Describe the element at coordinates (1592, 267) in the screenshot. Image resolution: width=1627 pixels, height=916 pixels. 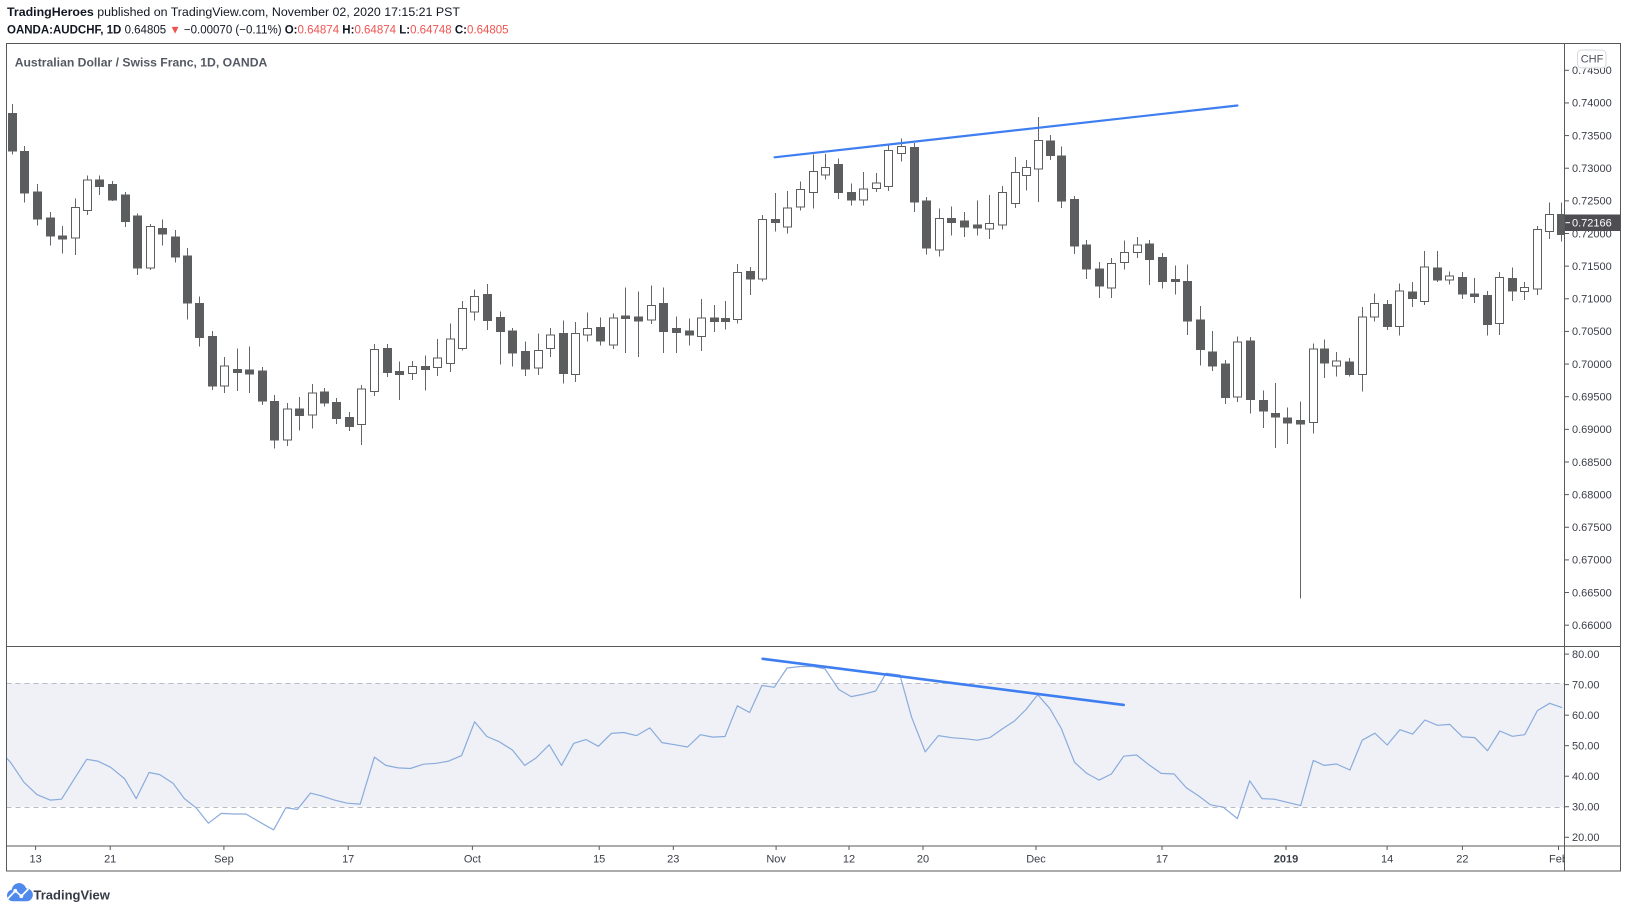
I see `svg-text: 0.71500` at that location.